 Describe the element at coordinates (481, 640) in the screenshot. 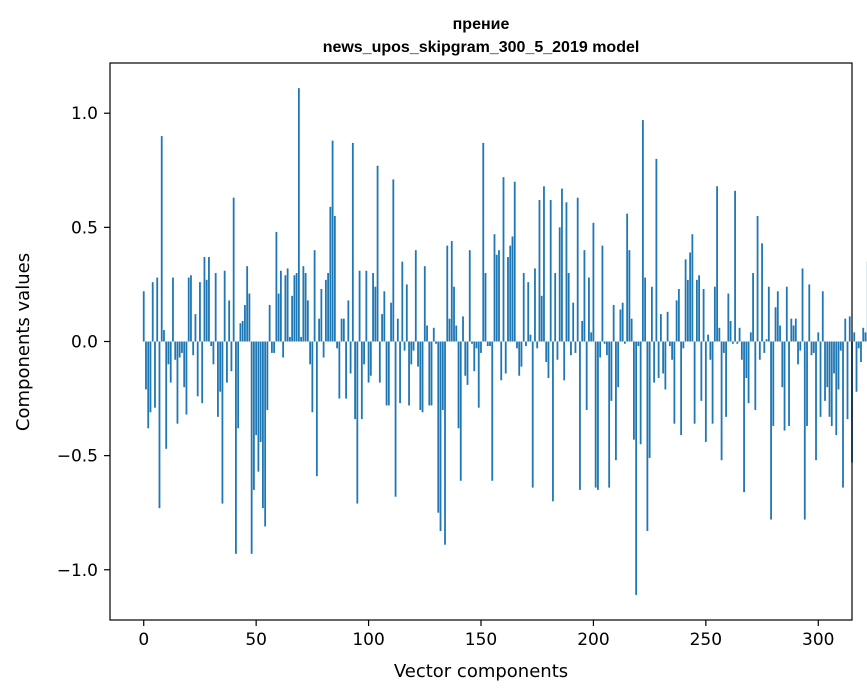

I see `x-tick-label: 150` at that location.